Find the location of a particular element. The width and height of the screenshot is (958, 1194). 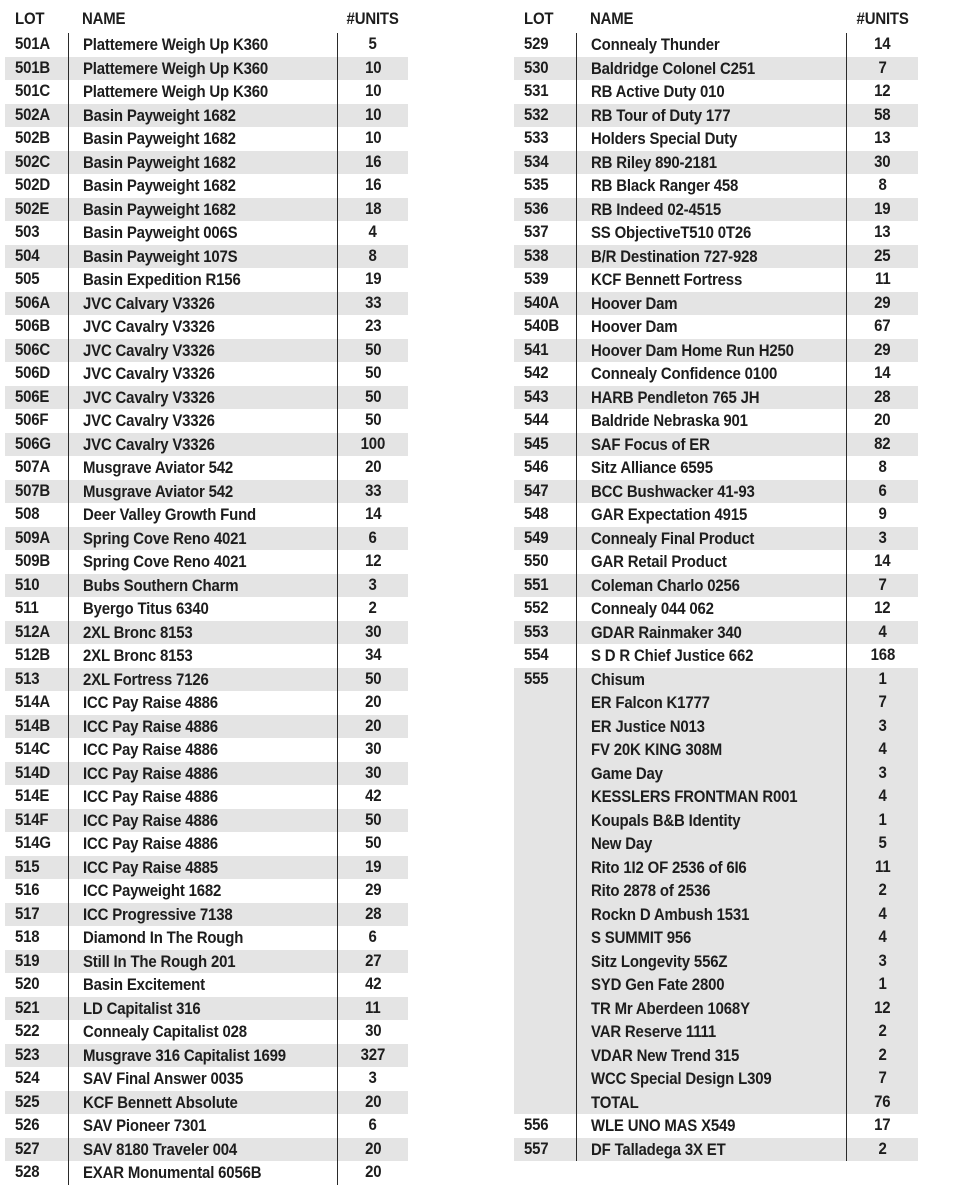

table-row: 529 Connealy Thunder 14 is located at coordinates (716, 45).